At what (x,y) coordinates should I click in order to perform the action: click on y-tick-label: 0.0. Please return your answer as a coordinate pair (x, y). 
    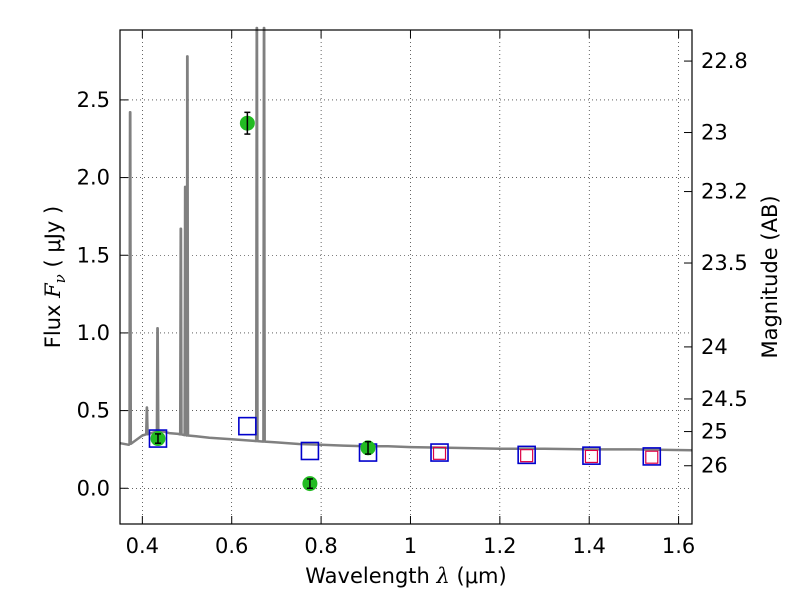
    Looking at the image, I should click on (93, 488).